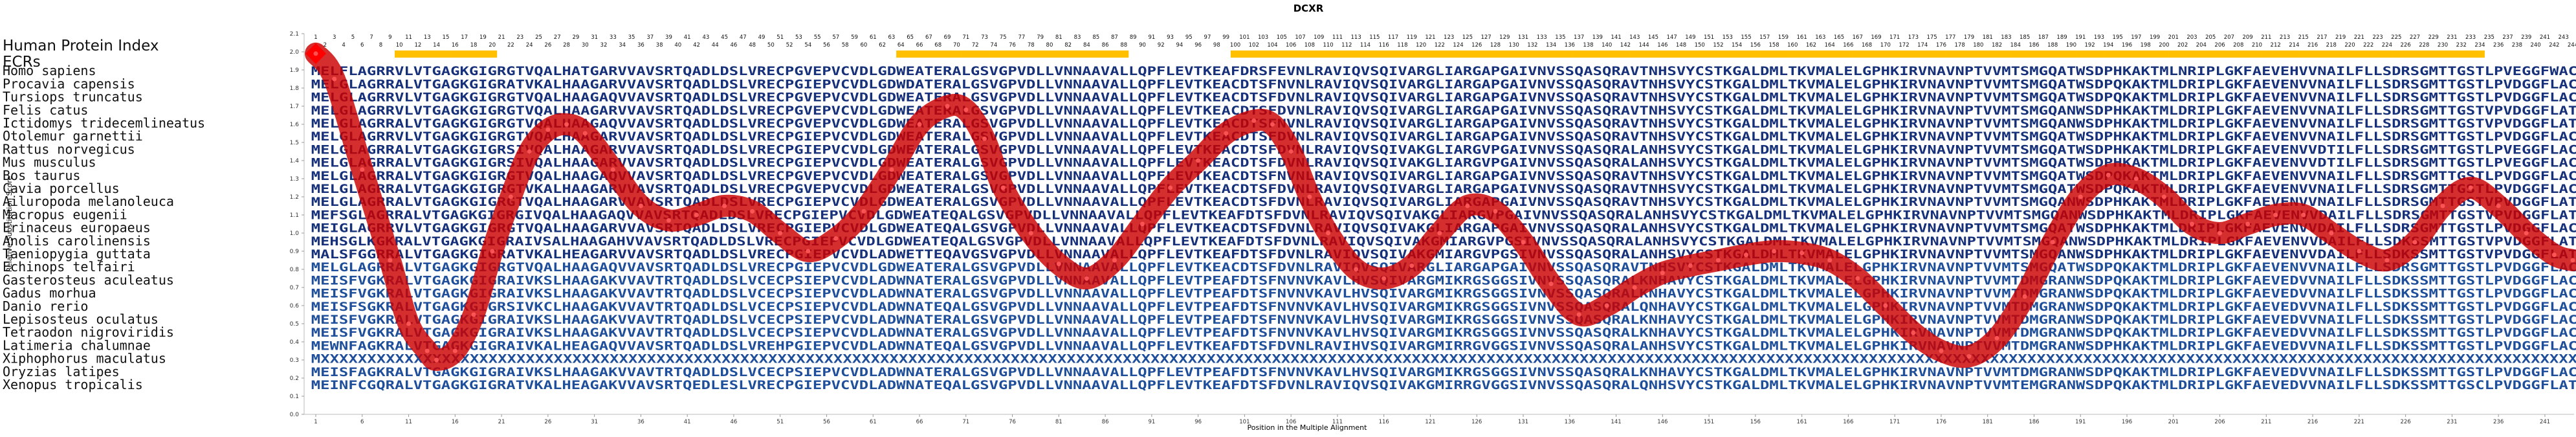 This screenshot has width=2576, height=437. Describe the element at coordinates (864, 46) in the screenshot. I see `top-position-even: 60` at that location.